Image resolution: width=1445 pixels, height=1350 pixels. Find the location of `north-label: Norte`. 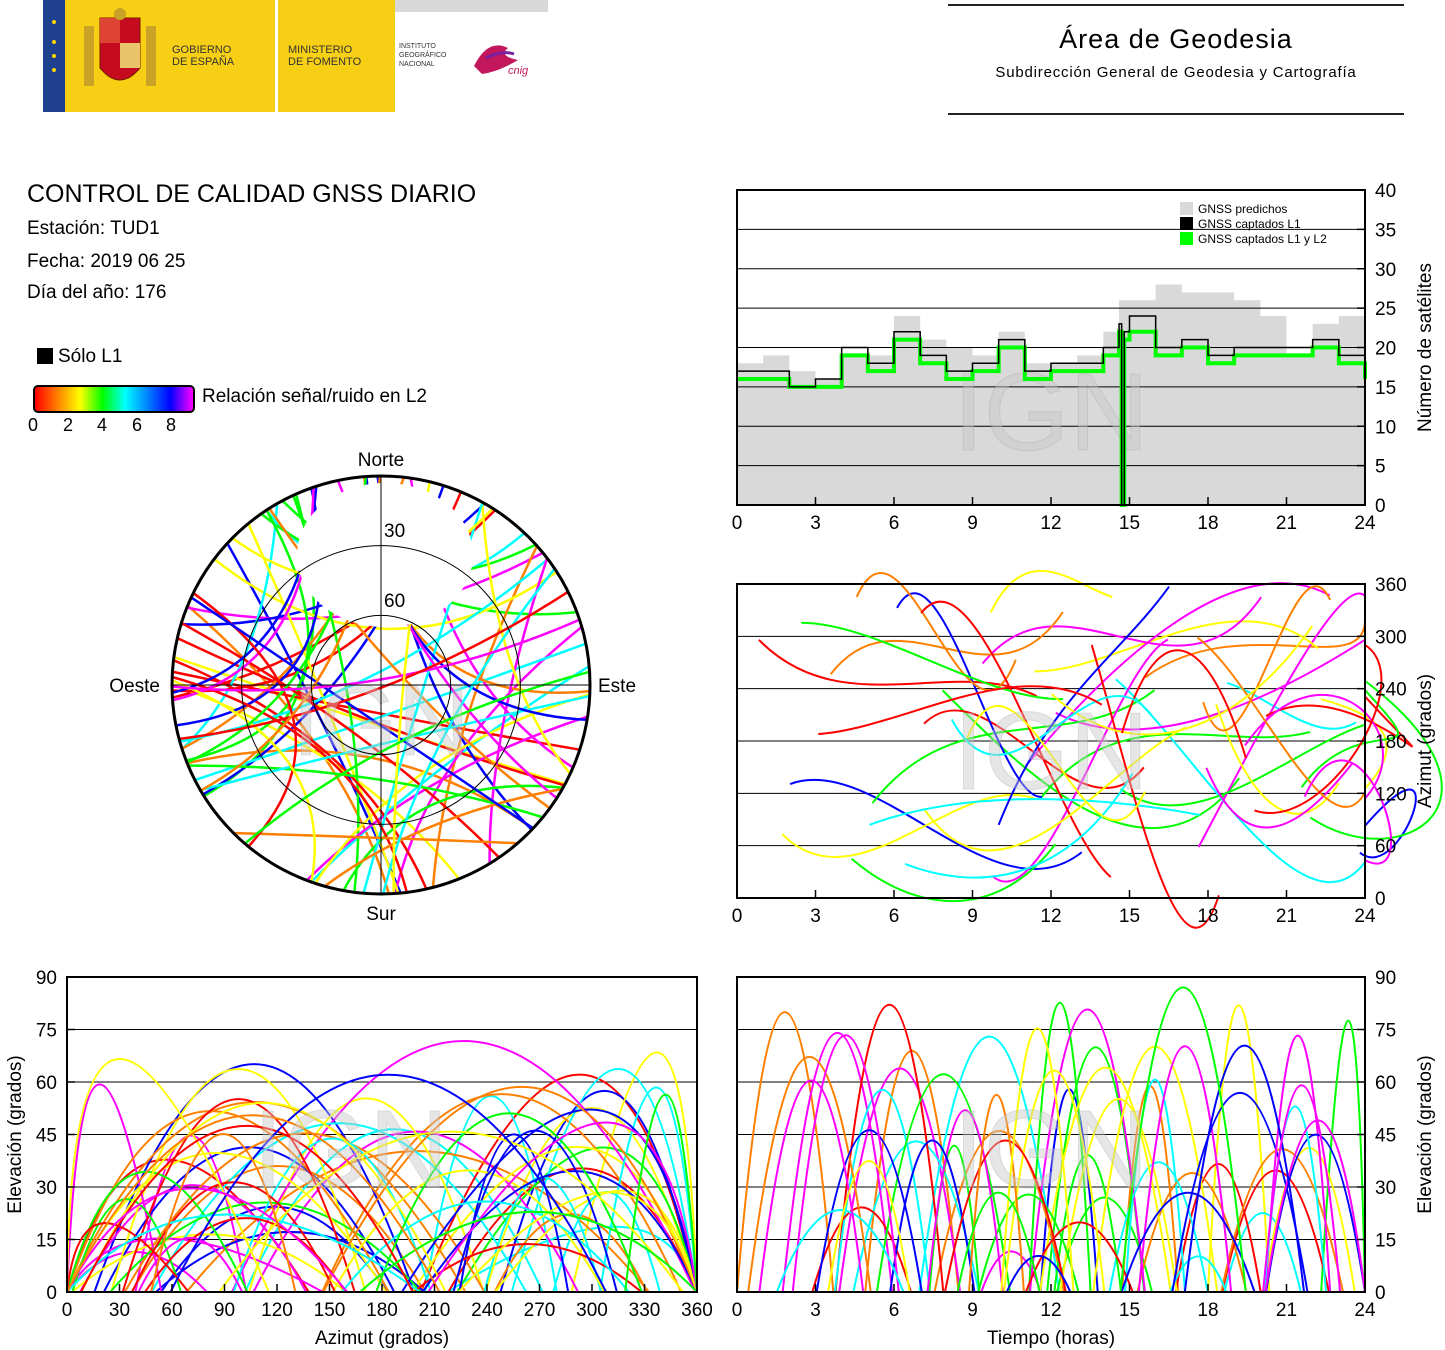

north-label: Norte is located at coordinates (381, 460).